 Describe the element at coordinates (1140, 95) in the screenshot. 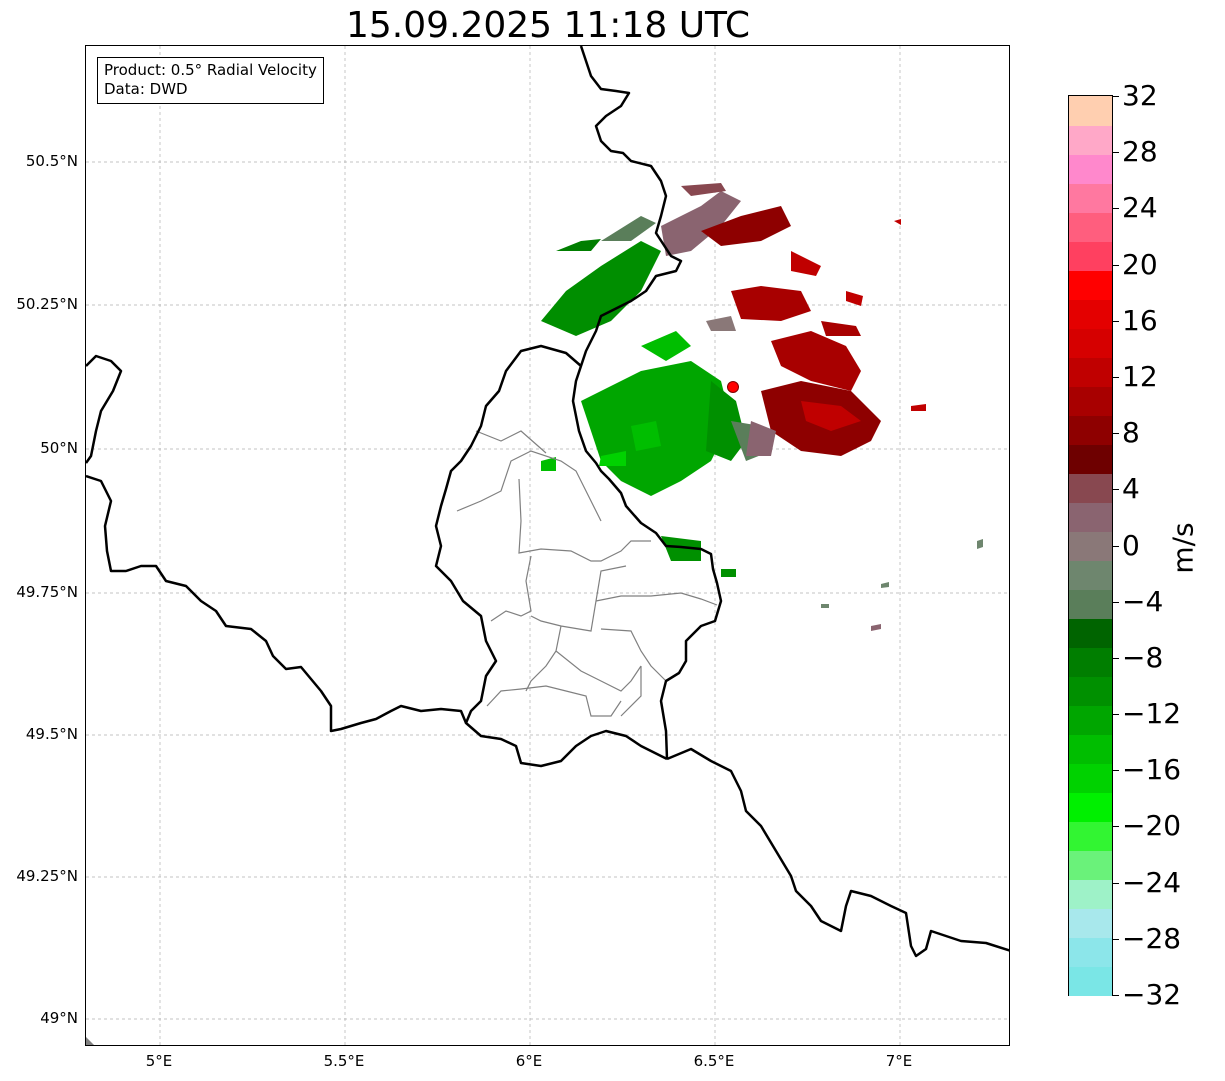

I see `colorbar-tick-label: 32` at that location.